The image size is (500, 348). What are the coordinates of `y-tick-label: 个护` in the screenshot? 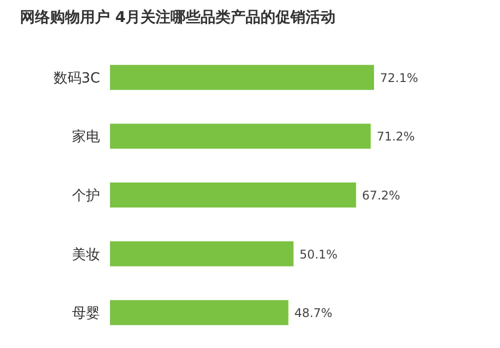 It's located at (86, 196).